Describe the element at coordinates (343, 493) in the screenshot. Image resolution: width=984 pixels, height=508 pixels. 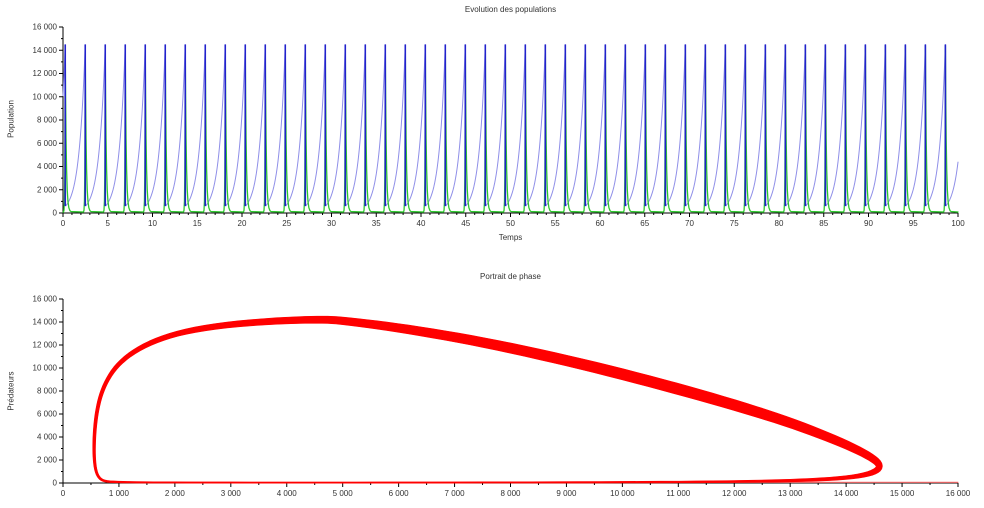
I see `svg-text: 5 000` at that location.